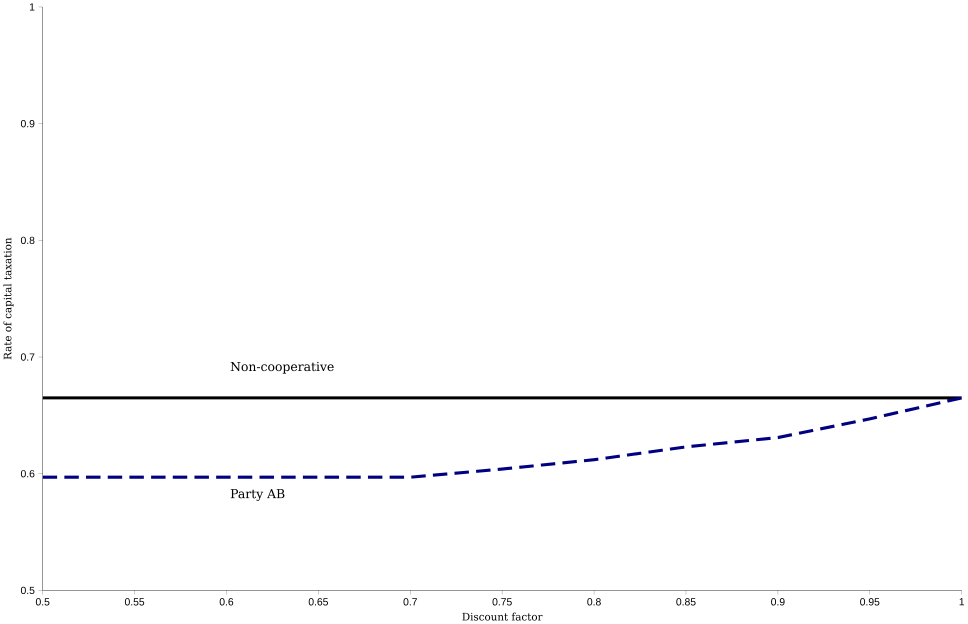  I want to click on y-tick-label: 0.8, so click(27, 240).